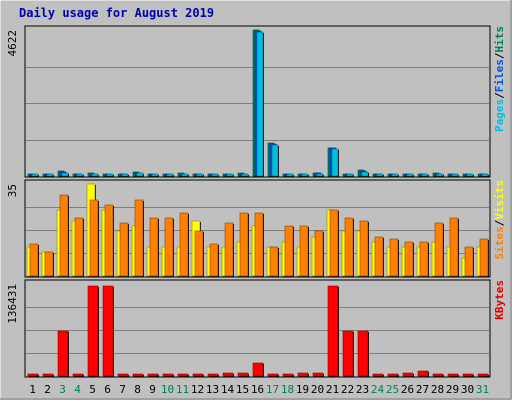  What do you see at coordinates (116, 13) in the screenshot?
I see `chart-title: Daily usage for August 2019` at bounding box center [116, 13].